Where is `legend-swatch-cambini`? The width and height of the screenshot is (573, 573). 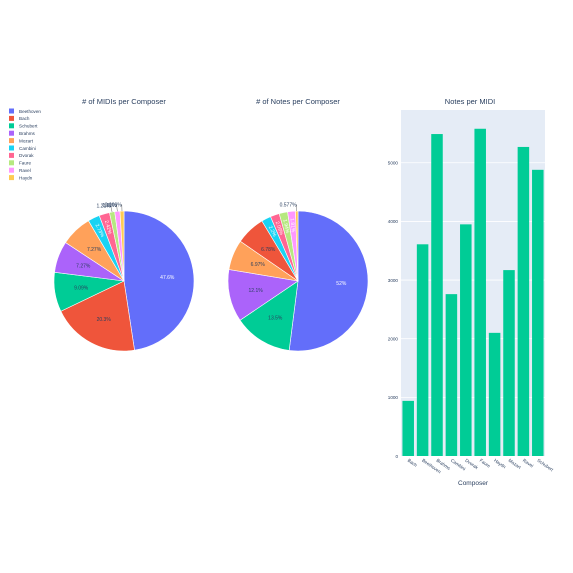 legend-swatch-cambini is located at coordinates (11, 148).